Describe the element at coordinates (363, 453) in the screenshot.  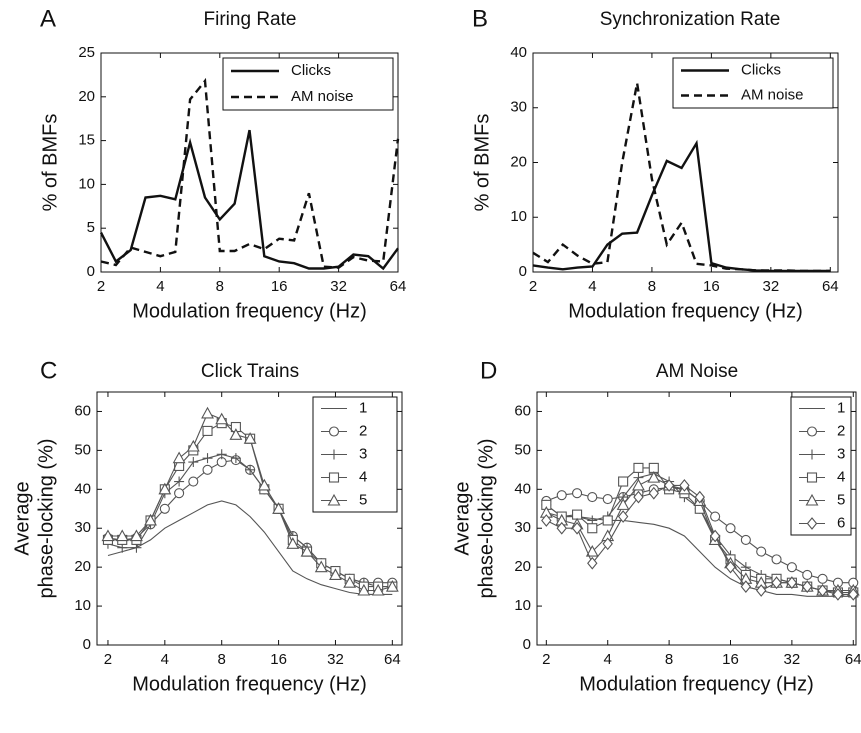
I see `legend-label: 3` at that location.